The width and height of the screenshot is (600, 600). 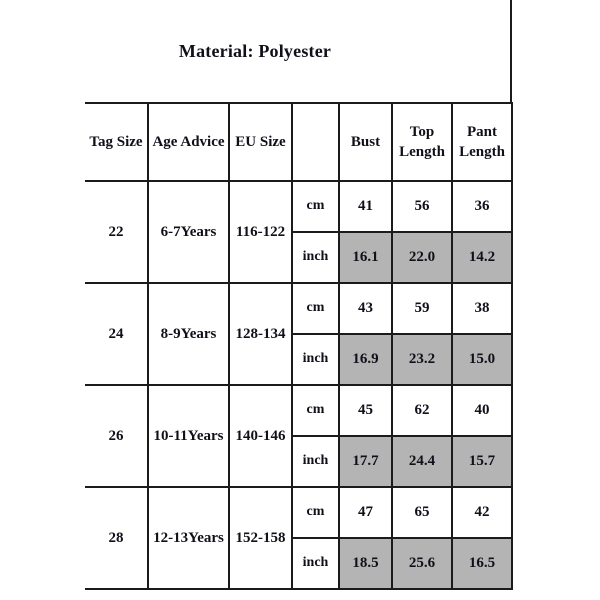 What do you see at coordinates (482, 206) in the screenshot?
I see `cell-pant-length-cm: 36` at bounding box center [482, 206].